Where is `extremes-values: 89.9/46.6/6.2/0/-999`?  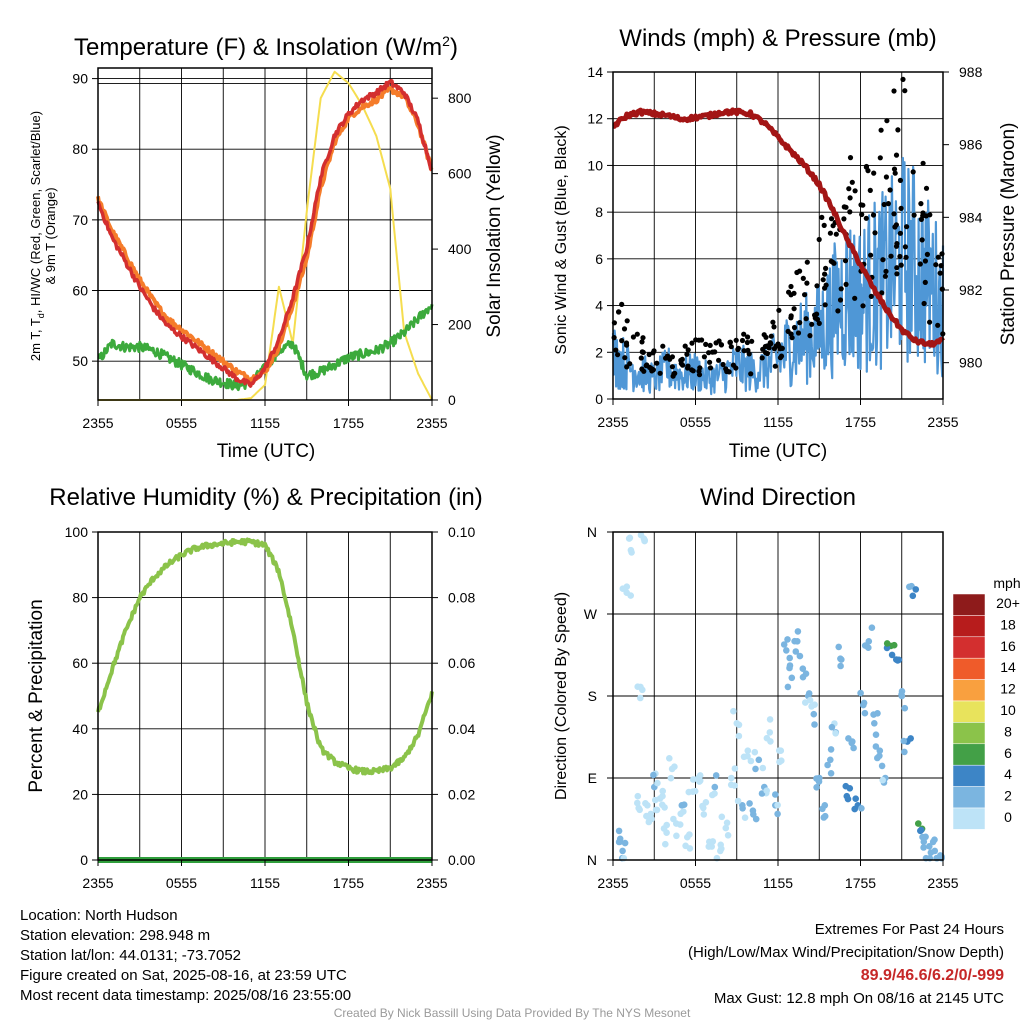 extremes-values: 89.9/46.6/6.2/0/-999 is located at coordinates (932, 975).